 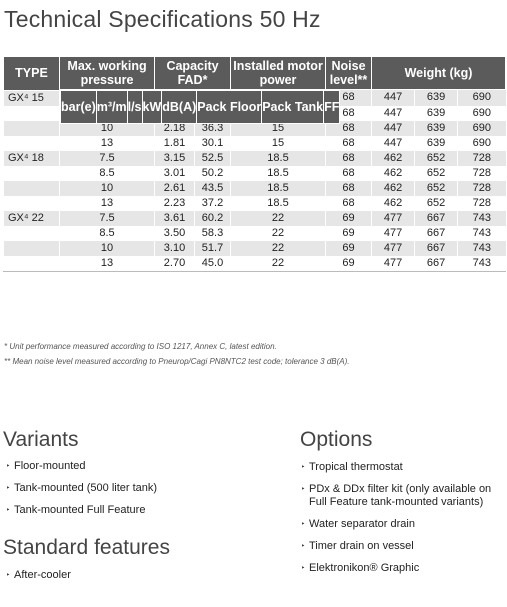 What do you see at coordinates (212, 143) in the screenshot?
I see `table-cell: 30.1` at bounding box center [212, 143].